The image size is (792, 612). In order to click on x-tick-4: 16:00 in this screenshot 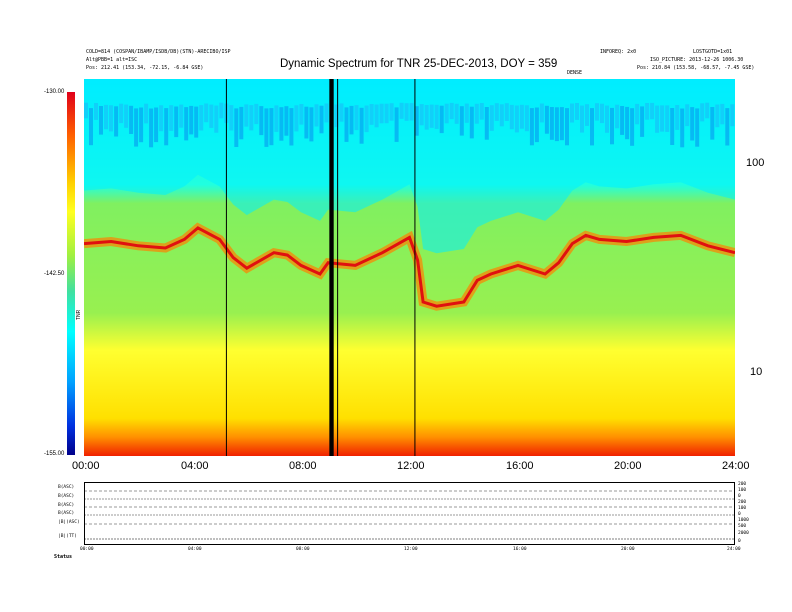, I will do `click(520, 466)`.